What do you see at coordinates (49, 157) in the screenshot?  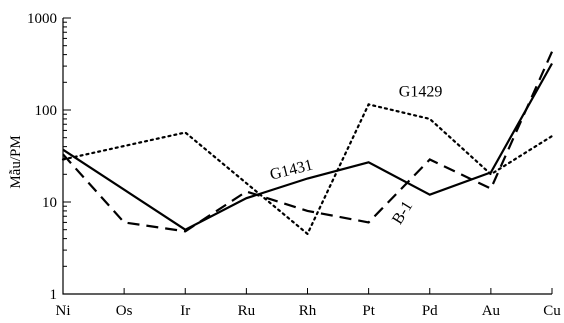 I see `y-ticks: 1 10 100 1000` at bounding box center [49, 157].